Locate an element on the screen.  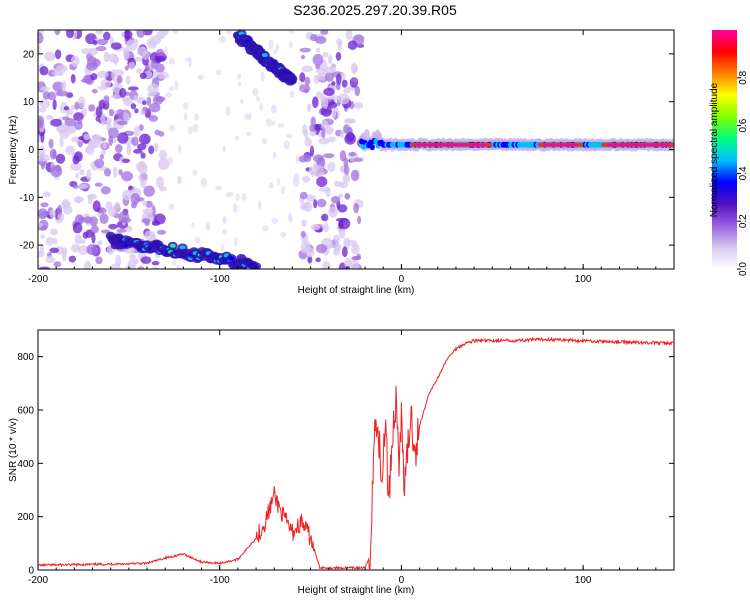
y-tick-label: 0 is located at coordinates (31, 150).